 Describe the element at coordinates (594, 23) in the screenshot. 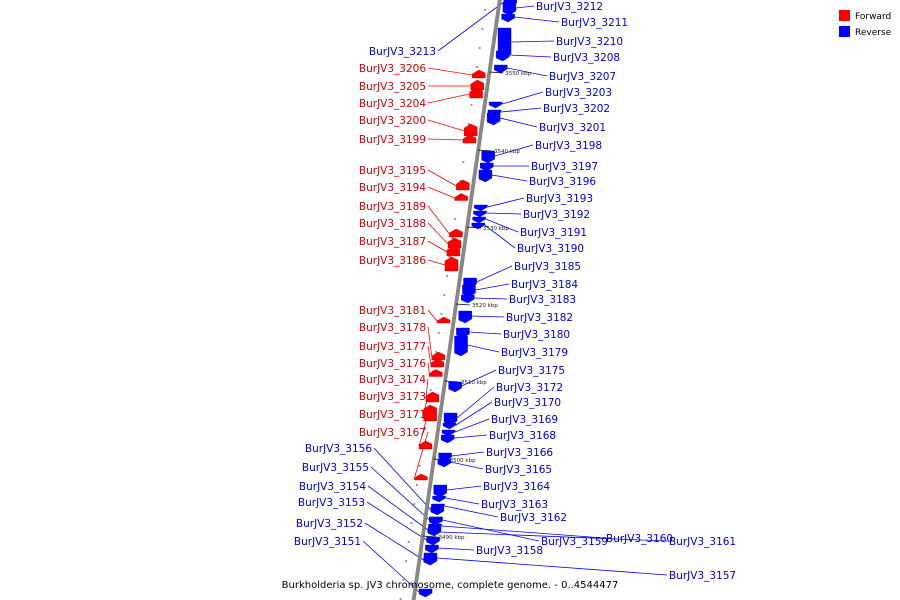

I see `gene-label-burjv3-3211: BurJV3_3211` at that location.